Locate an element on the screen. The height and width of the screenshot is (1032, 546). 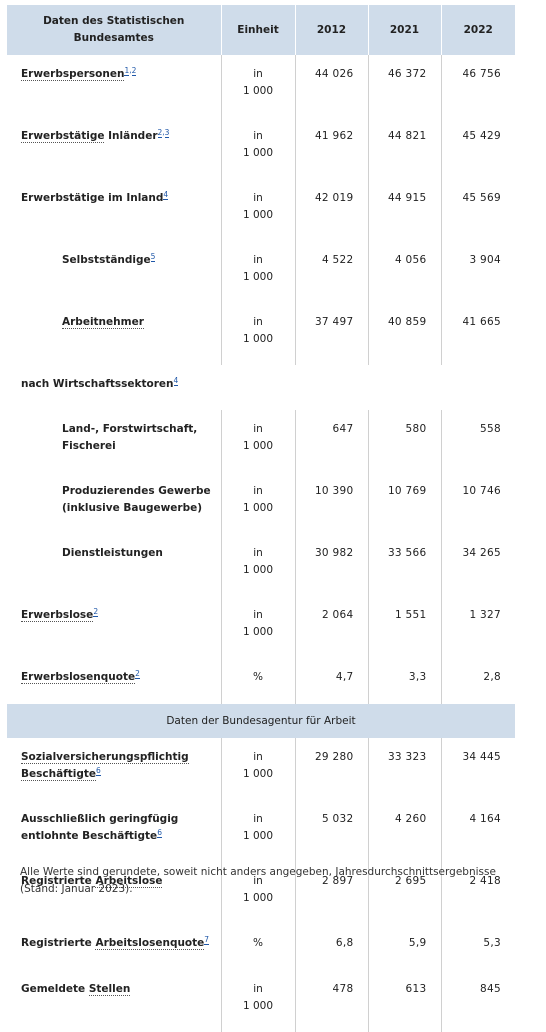
footnote-ref: 2,3 is located at coordinates (163, 132).